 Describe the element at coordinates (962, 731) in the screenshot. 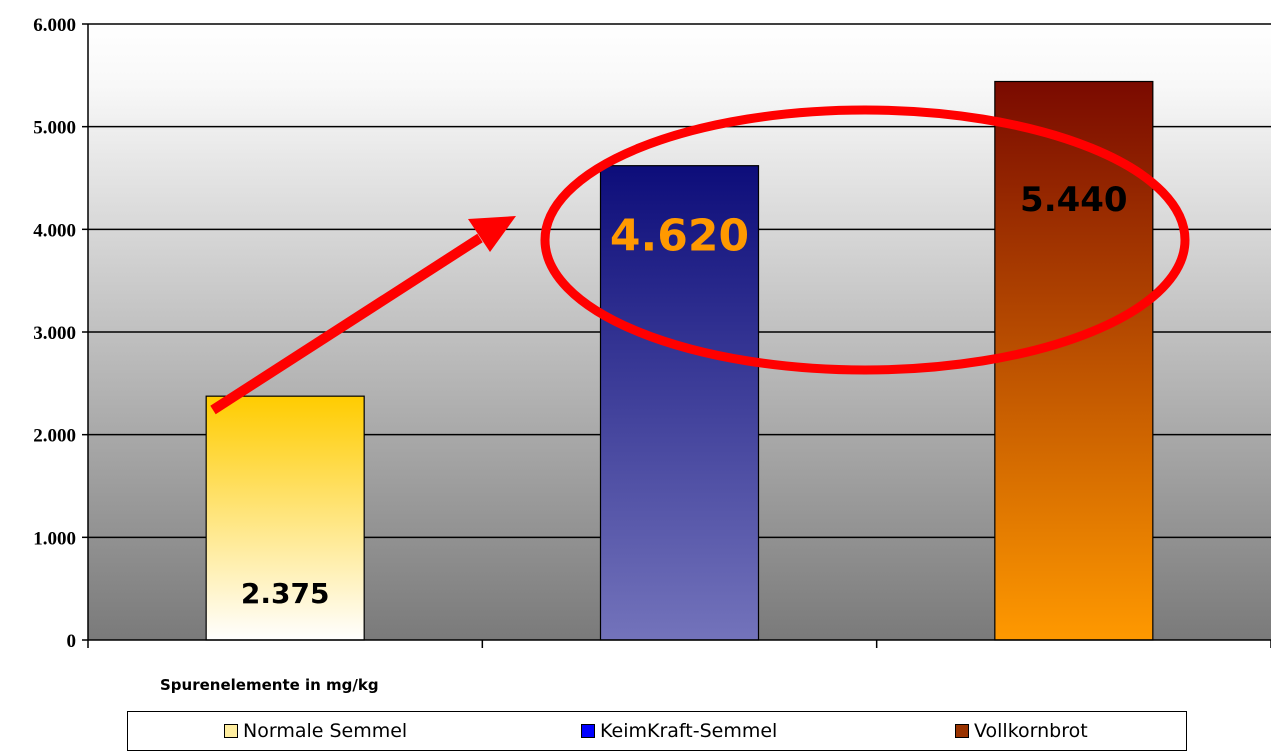

I see `legend-swatch-vollkornbrot` at that location.